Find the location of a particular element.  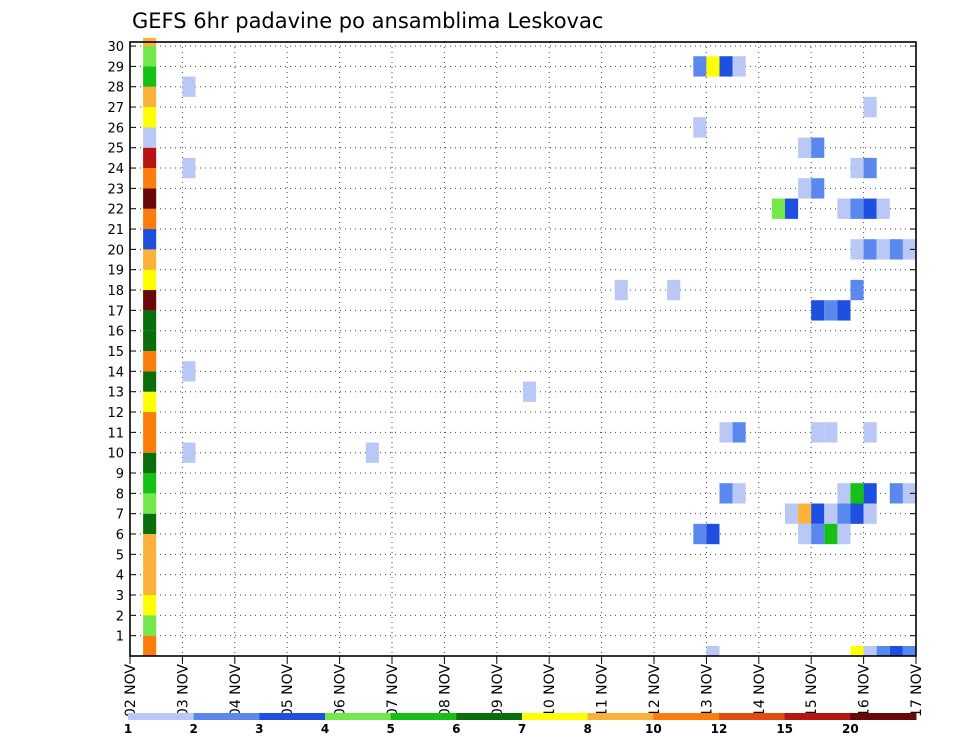

y-tick-label: 27 is located at coordinates (115, 108).